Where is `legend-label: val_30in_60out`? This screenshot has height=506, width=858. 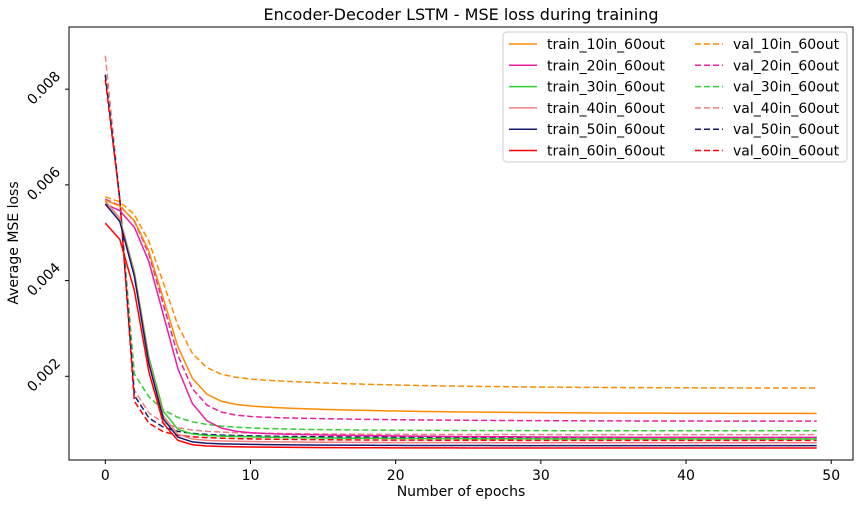
legend-label: val_30in_60out is located at coordinates (786, 88).